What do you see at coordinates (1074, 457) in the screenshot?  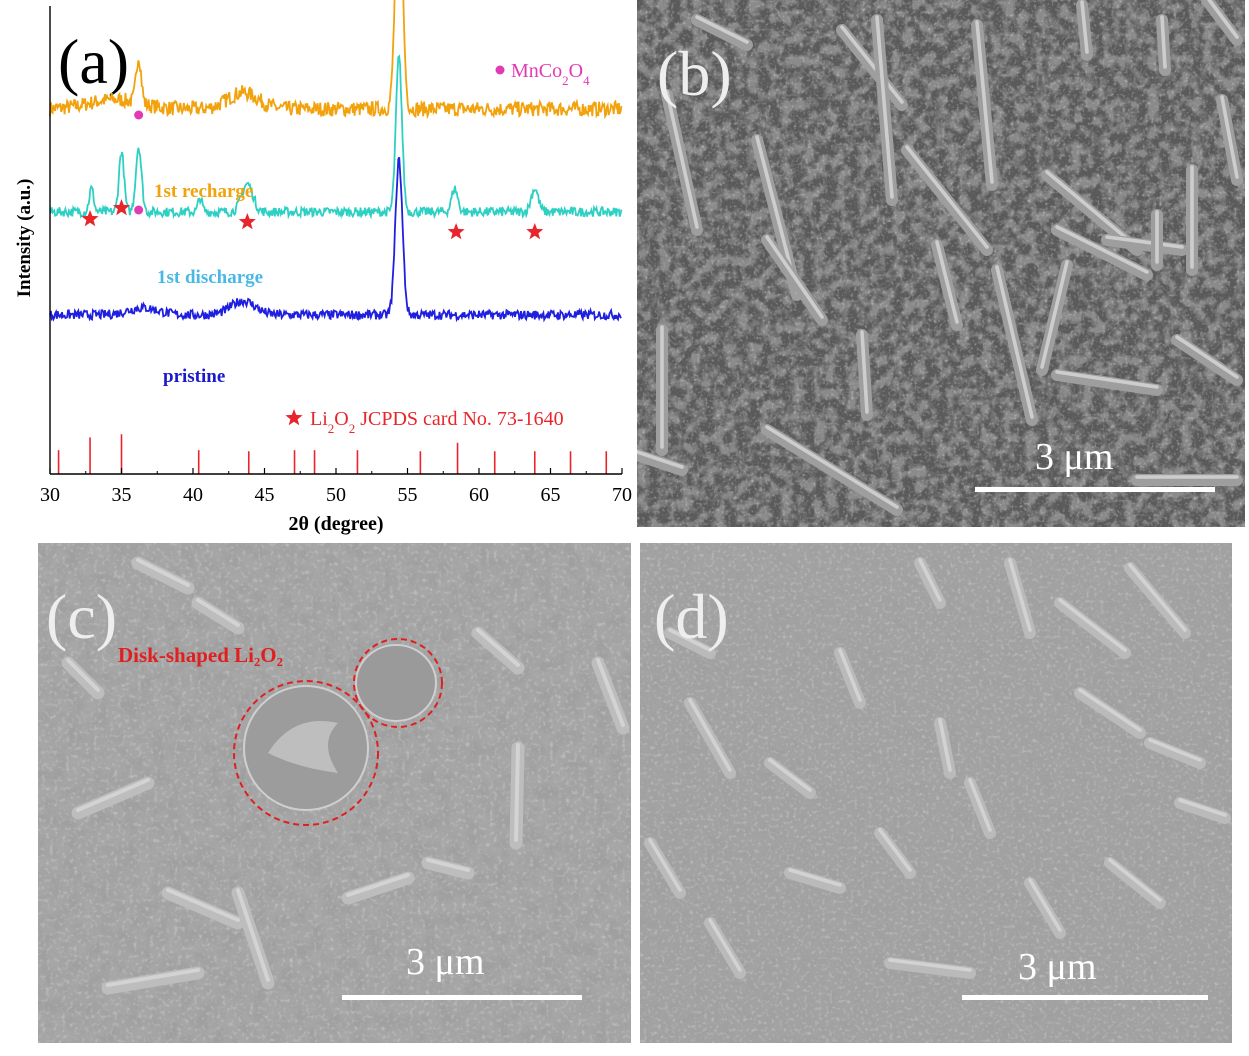 I see `scale-bar-label-b: 3 μm` at bounding box center [1074, 457].